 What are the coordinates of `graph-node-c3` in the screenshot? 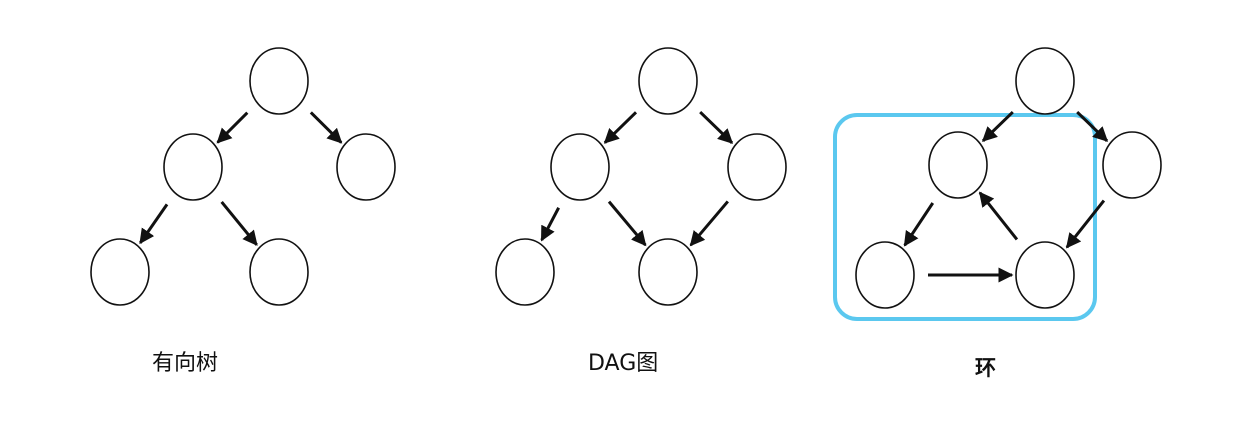 It's located at (885, 275).